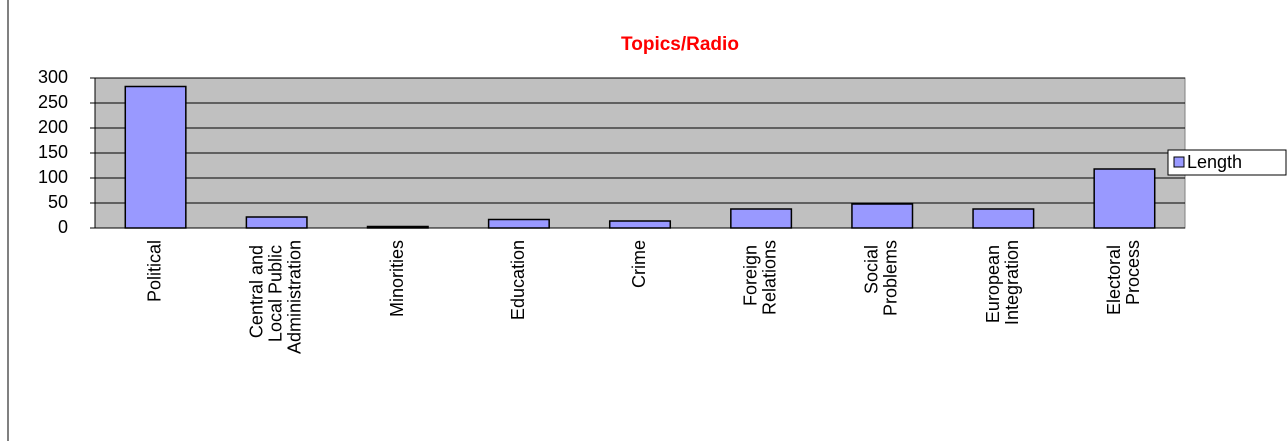  Describe the element at coordinates (275, 297) in the screenshot. I see `x-tick-label: Central and Local Public Administration` at that location.